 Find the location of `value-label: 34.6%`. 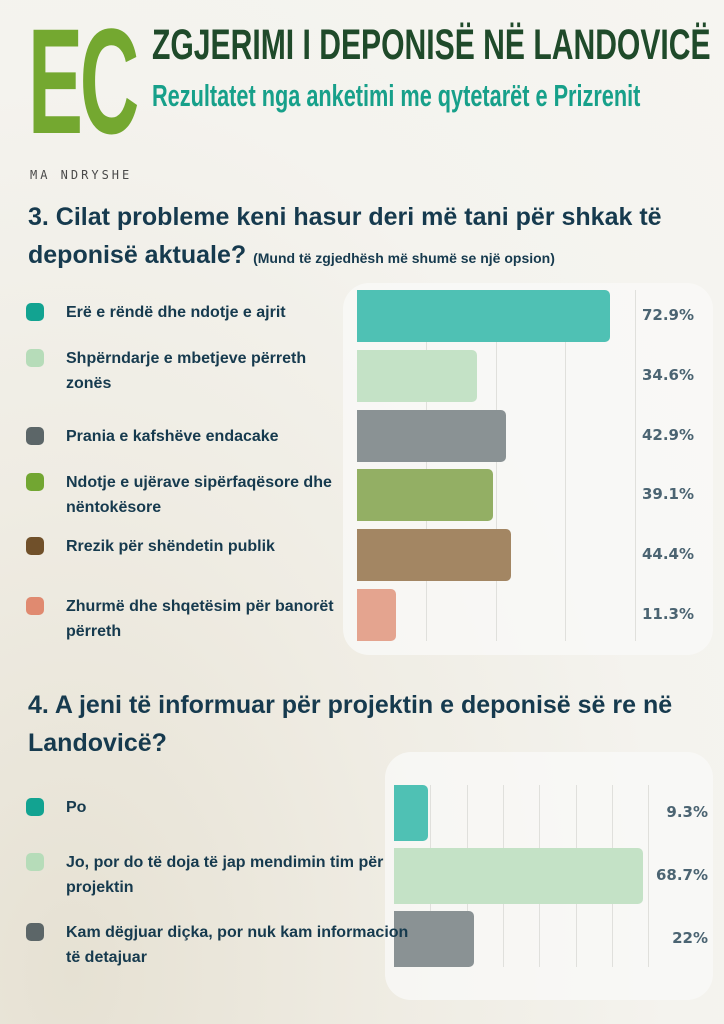

value-label: 34.6% is located at coordinates (667, 375).